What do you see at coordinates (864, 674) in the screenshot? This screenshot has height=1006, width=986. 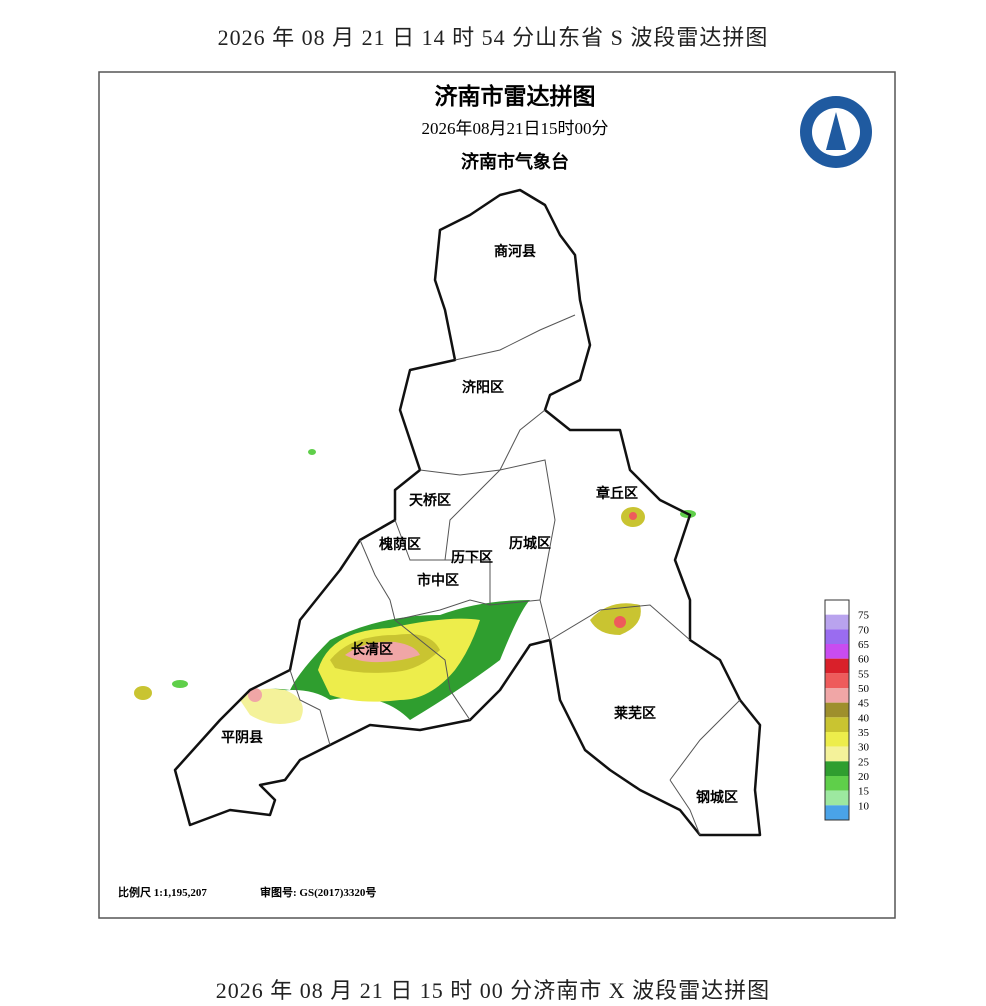 I see `legend-tick-label: 55` at bounding box center [864, 674].